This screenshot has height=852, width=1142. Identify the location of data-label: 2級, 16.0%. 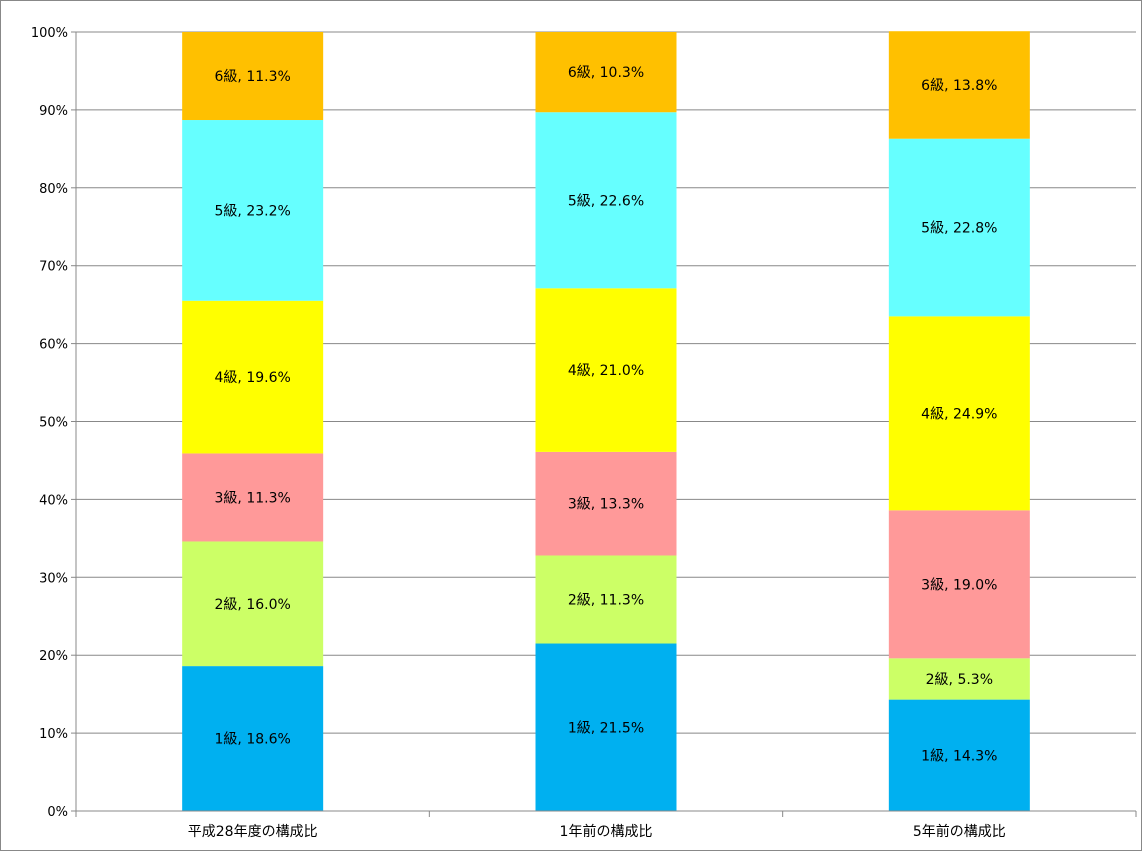
(253, 605).